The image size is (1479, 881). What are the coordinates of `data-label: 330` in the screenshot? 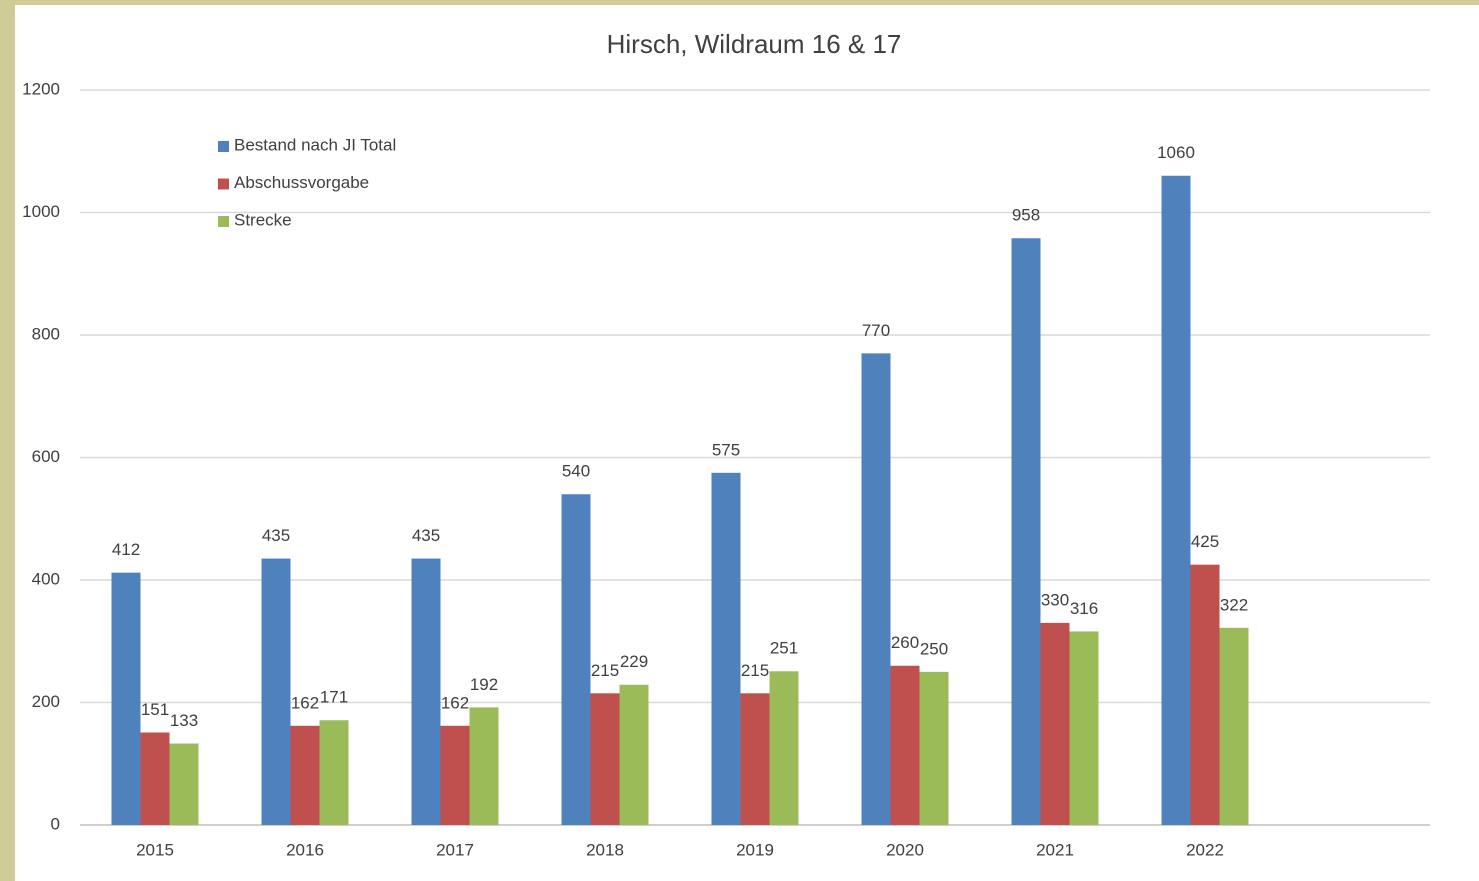 It's located at (1055, 599).